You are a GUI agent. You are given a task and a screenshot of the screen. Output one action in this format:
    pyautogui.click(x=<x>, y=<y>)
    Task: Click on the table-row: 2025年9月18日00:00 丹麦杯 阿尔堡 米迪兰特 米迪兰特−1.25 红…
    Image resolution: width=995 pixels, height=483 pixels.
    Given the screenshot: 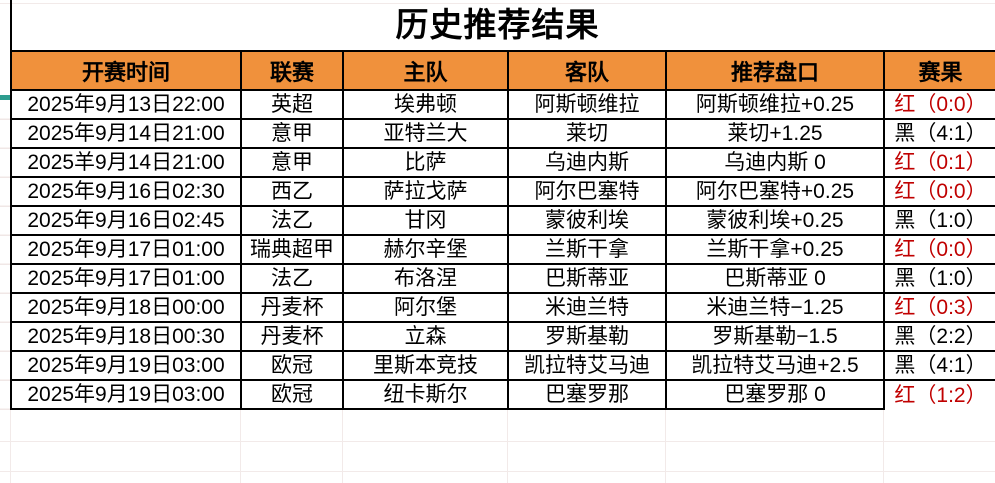 What is the action you would take?
    pyautogui.click(x=502, y=307)
    